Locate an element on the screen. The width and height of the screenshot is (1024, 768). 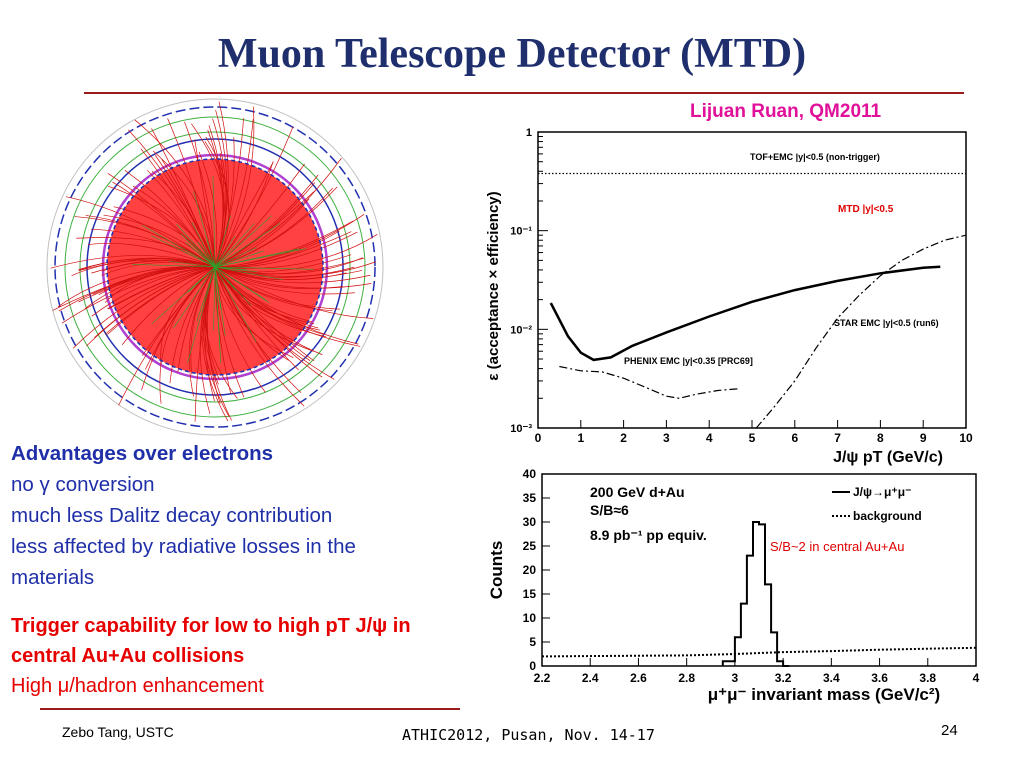
mass-ylabel: Counts is located at coordinates (496, 570).